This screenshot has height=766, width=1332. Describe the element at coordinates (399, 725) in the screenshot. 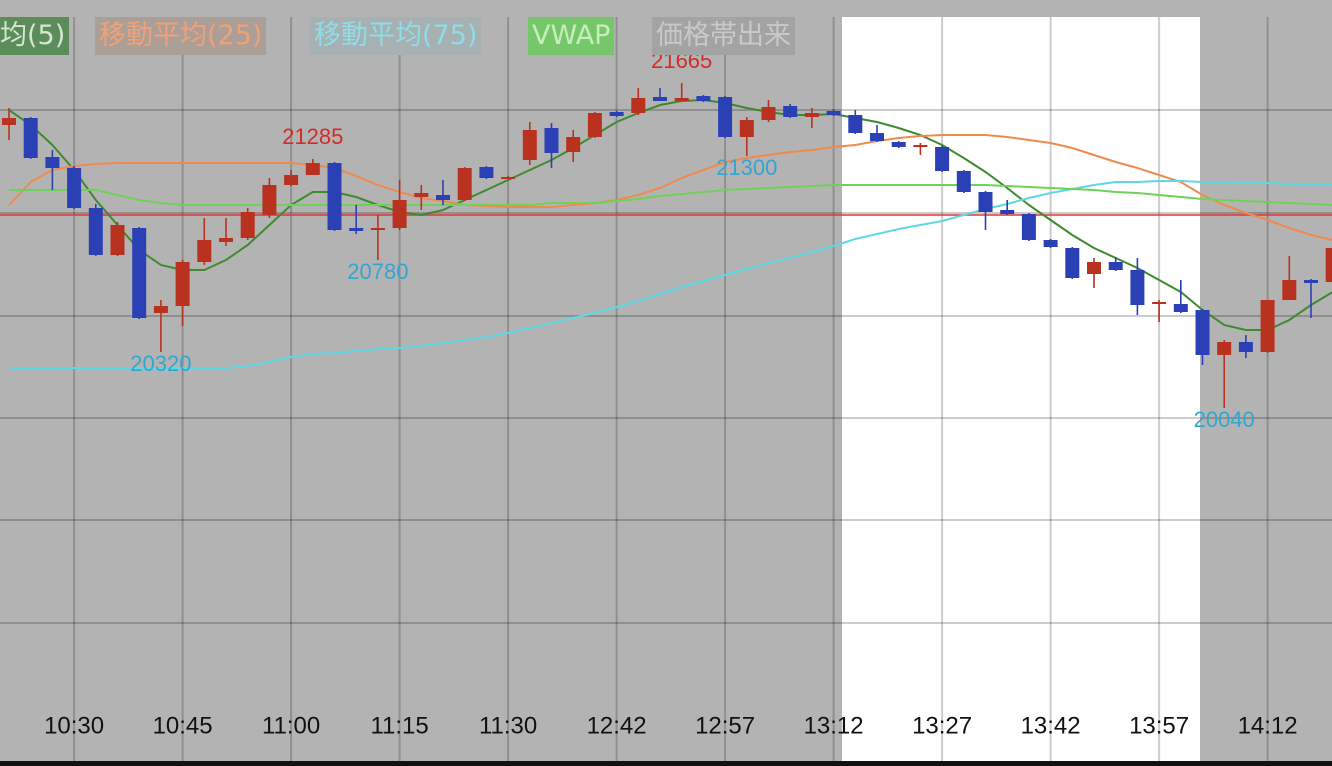

I see `x-tick-label: 11:15` at that location.